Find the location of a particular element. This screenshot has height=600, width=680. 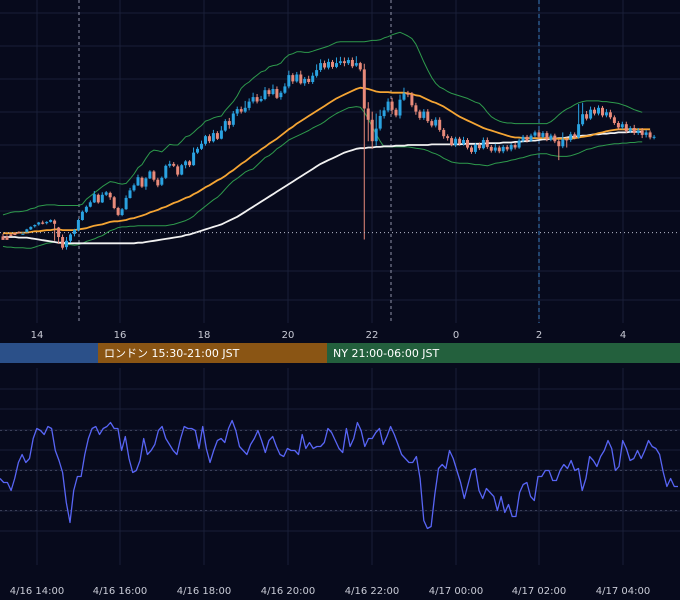

oscillator-x-tick-label: 4/17 00:00 is located at coordinates (456, 591).